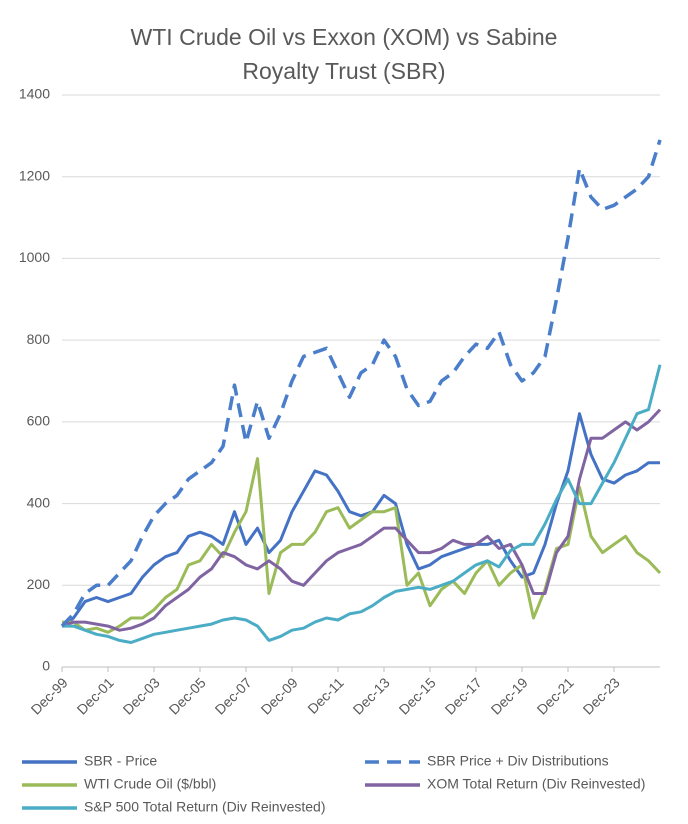 The width and height of the screenshot is (688, 824). I want to click on legend-label: SBR Price + Div Distributions, so click(518, 761).